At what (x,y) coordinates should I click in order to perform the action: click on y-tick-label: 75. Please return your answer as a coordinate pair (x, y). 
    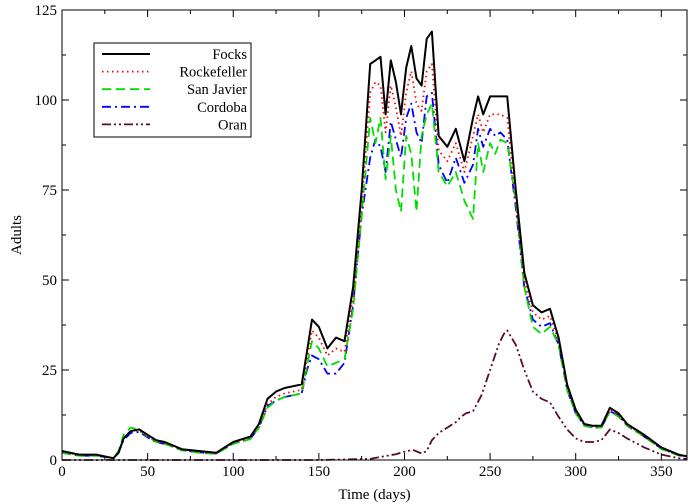
    Looking at the image, I should click on (49, 191).